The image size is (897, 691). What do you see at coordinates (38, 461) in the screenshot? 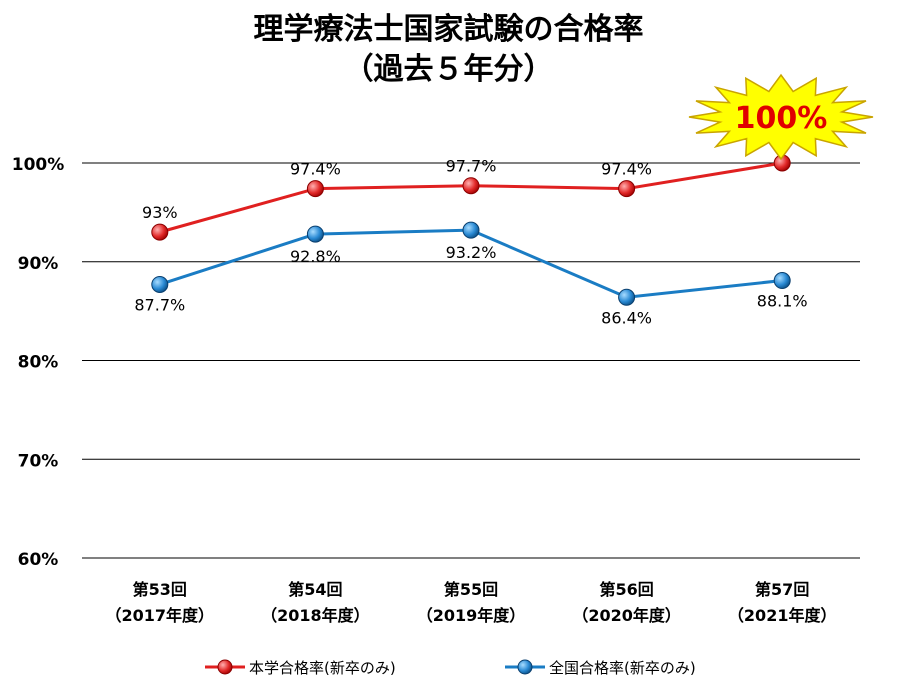
I see `y-tick-label: 70%` at bounding box center [38, 461].